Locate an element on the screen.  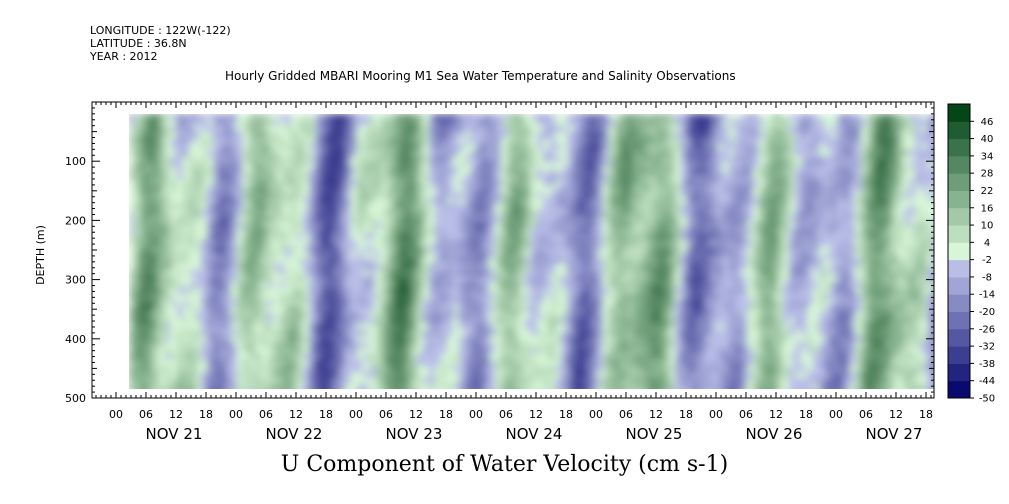
colorbar: 46 40 34 28 22 16 10 4 -2 -8 -14 -20 -26 -32 -38 -44 -50 is located at coordinates (971, 254).